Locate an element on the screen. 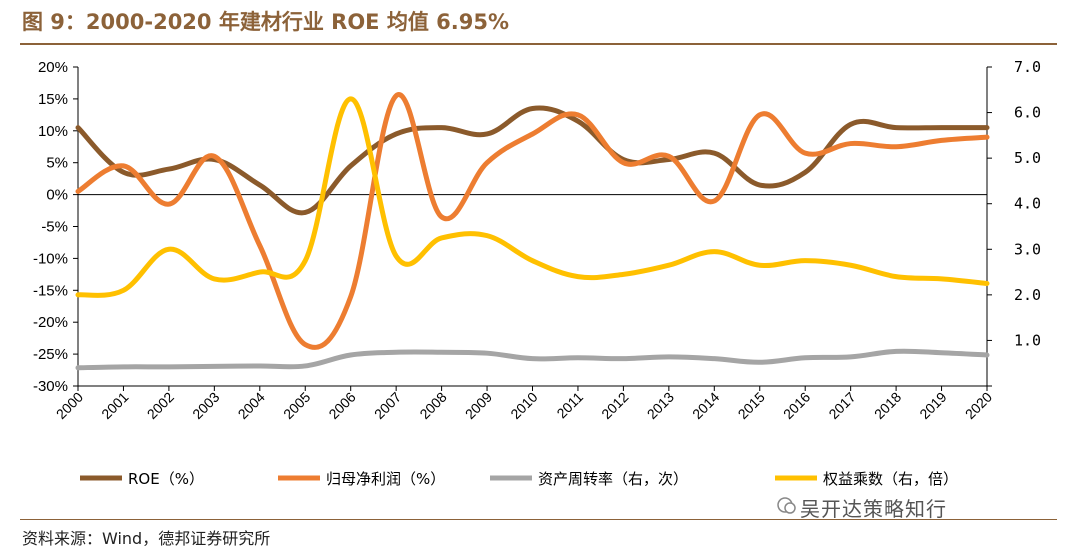  legend-label: 资产周转率（右，次） is located at coordinates (613, 479).